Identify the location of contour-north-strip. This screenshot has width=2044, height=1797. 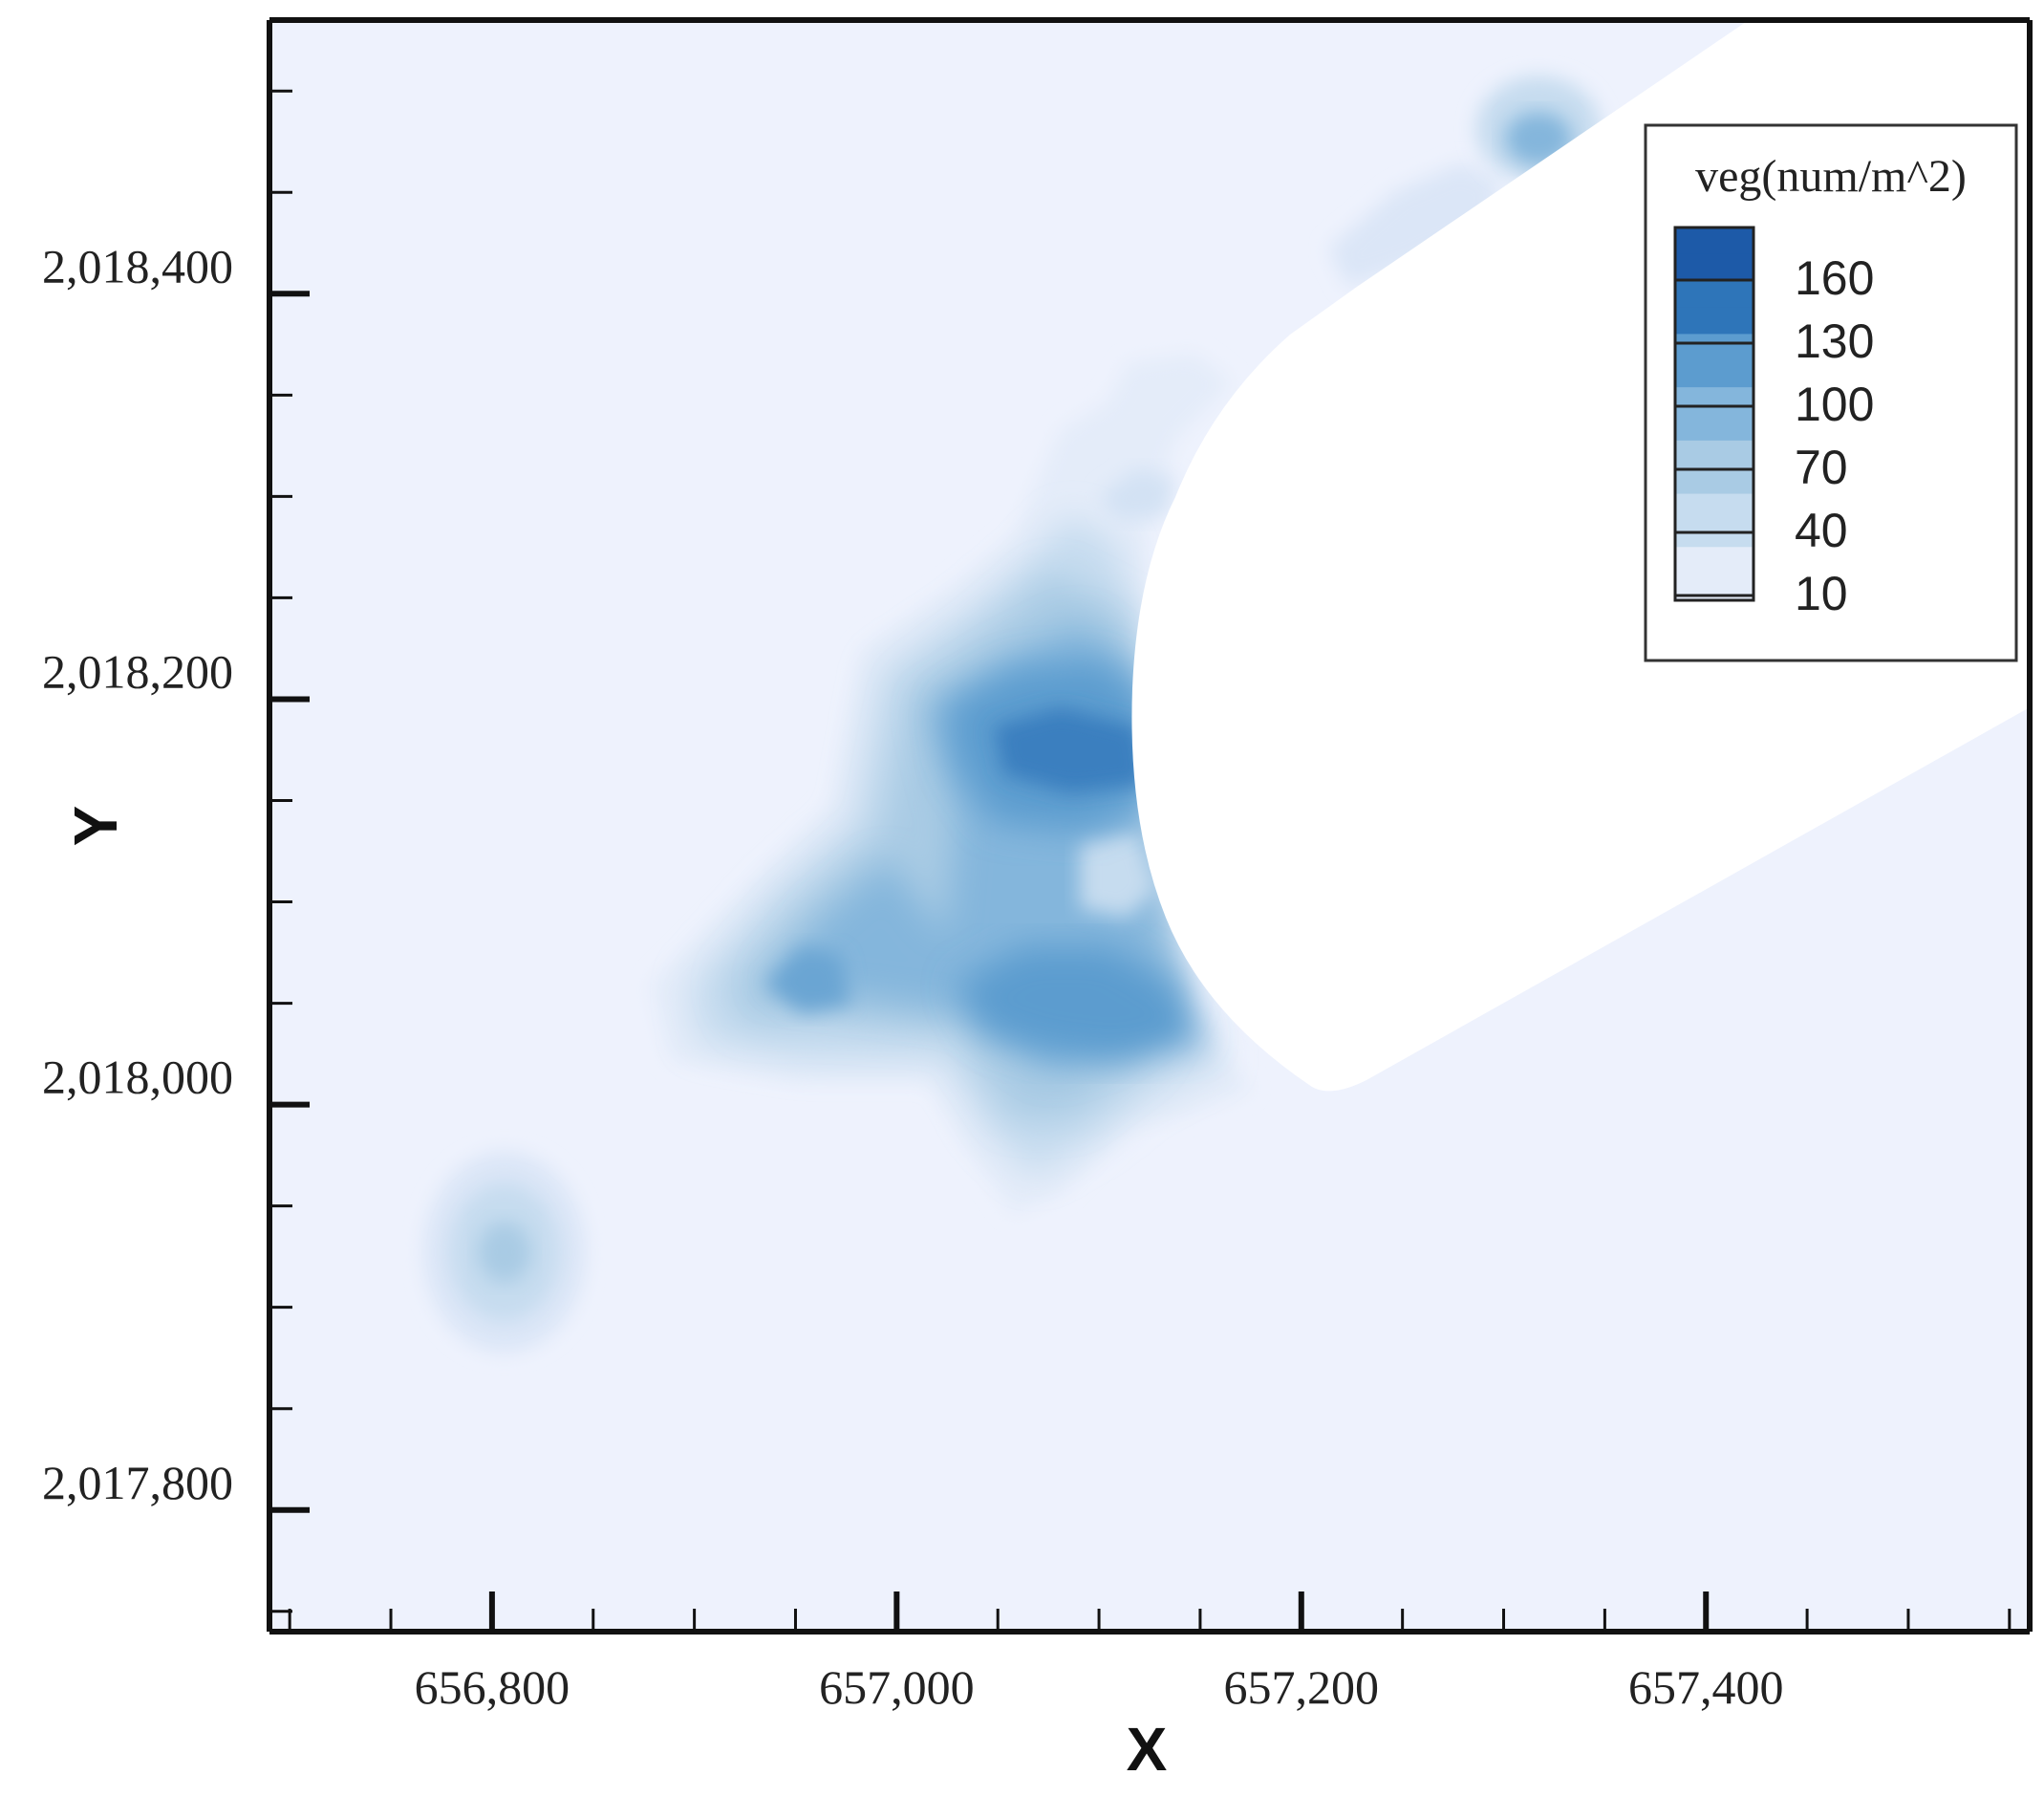
(1414, 224).